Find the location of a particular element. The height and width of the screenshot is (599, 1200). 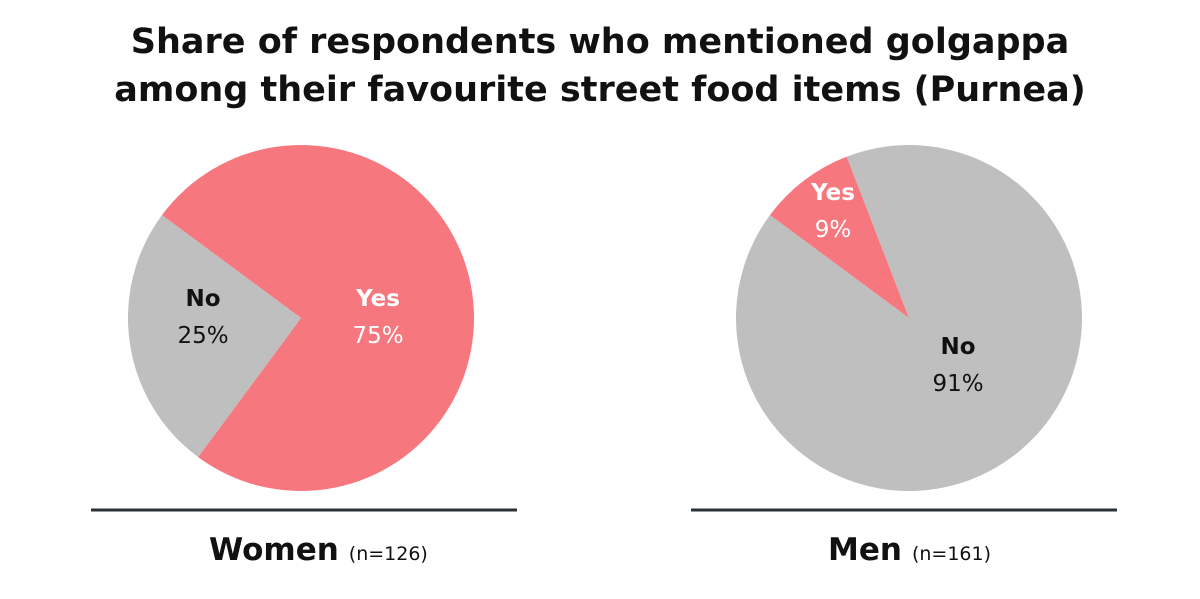

women-yes-label: Yes is located at coordinates (377, 299).